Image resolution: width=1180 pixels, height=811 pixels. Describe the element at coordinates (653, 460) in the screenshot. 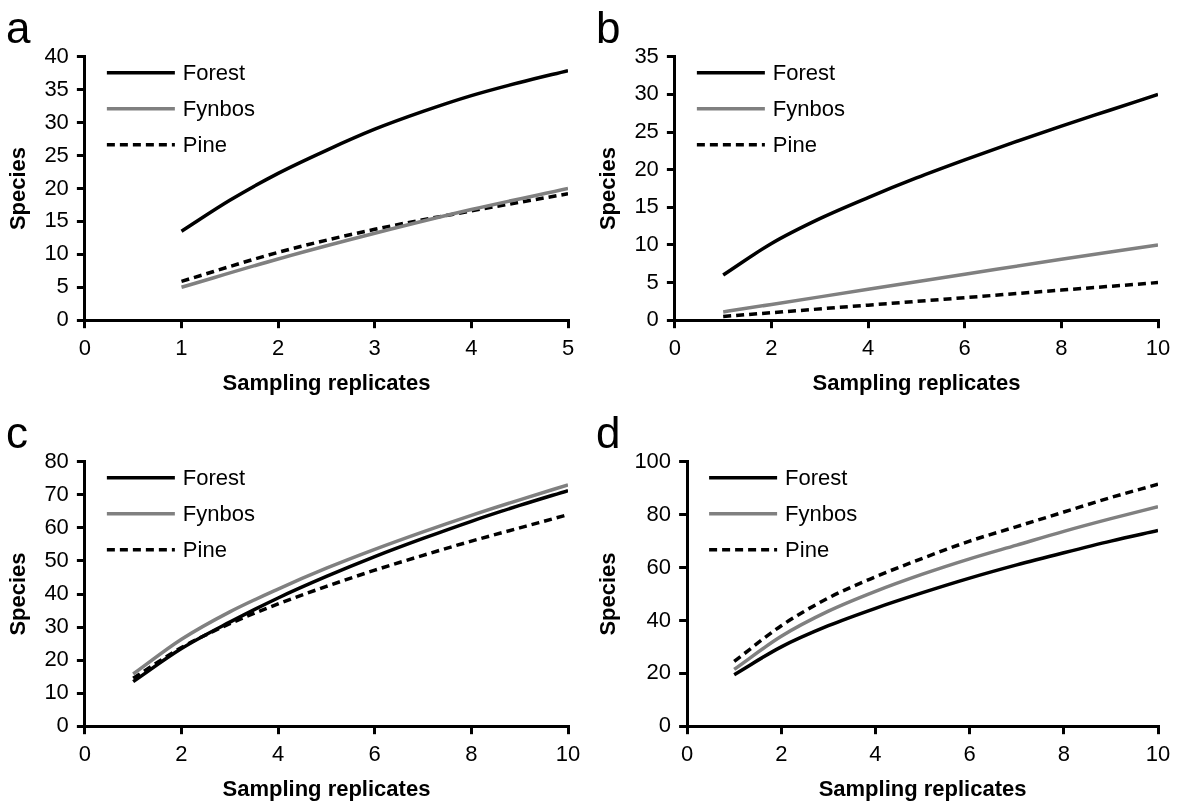

I see `y-tick-label: 100` at that location.